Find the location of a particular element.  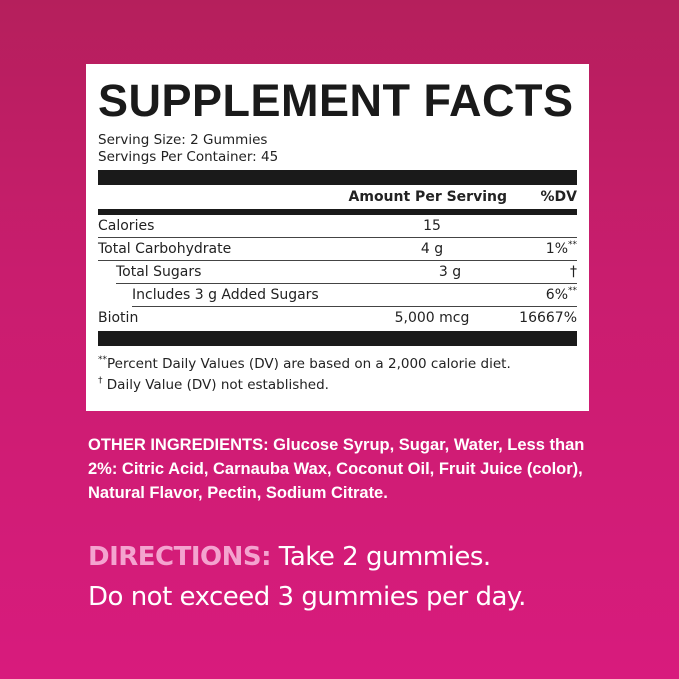

nutrient-row: Total Sugars 3 g † is located at coordinates (346, 272).